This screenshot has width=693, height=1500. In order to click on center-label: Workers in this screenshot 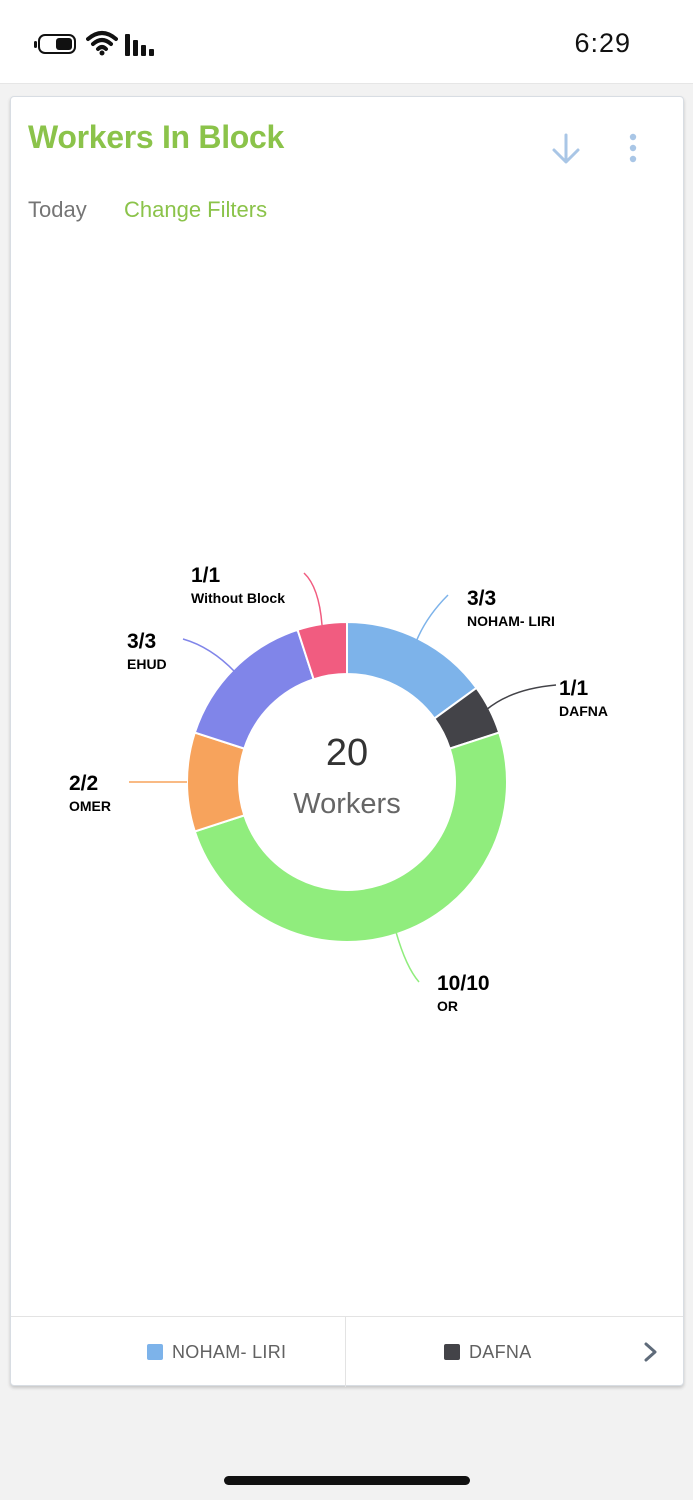, I will do `click(346, 804)`.